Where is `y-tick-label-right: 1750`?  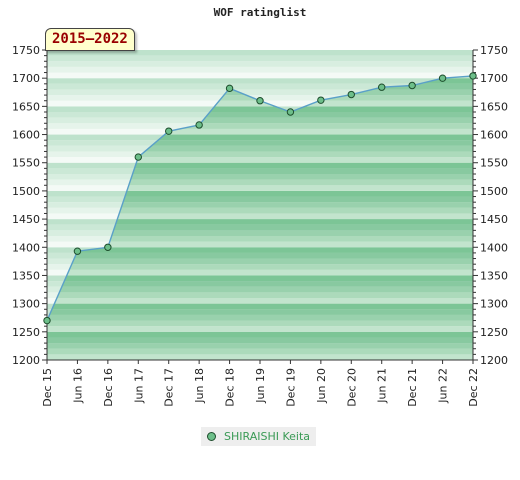
y-tick-label-right: 1750 is located at coordinates (494, 50).